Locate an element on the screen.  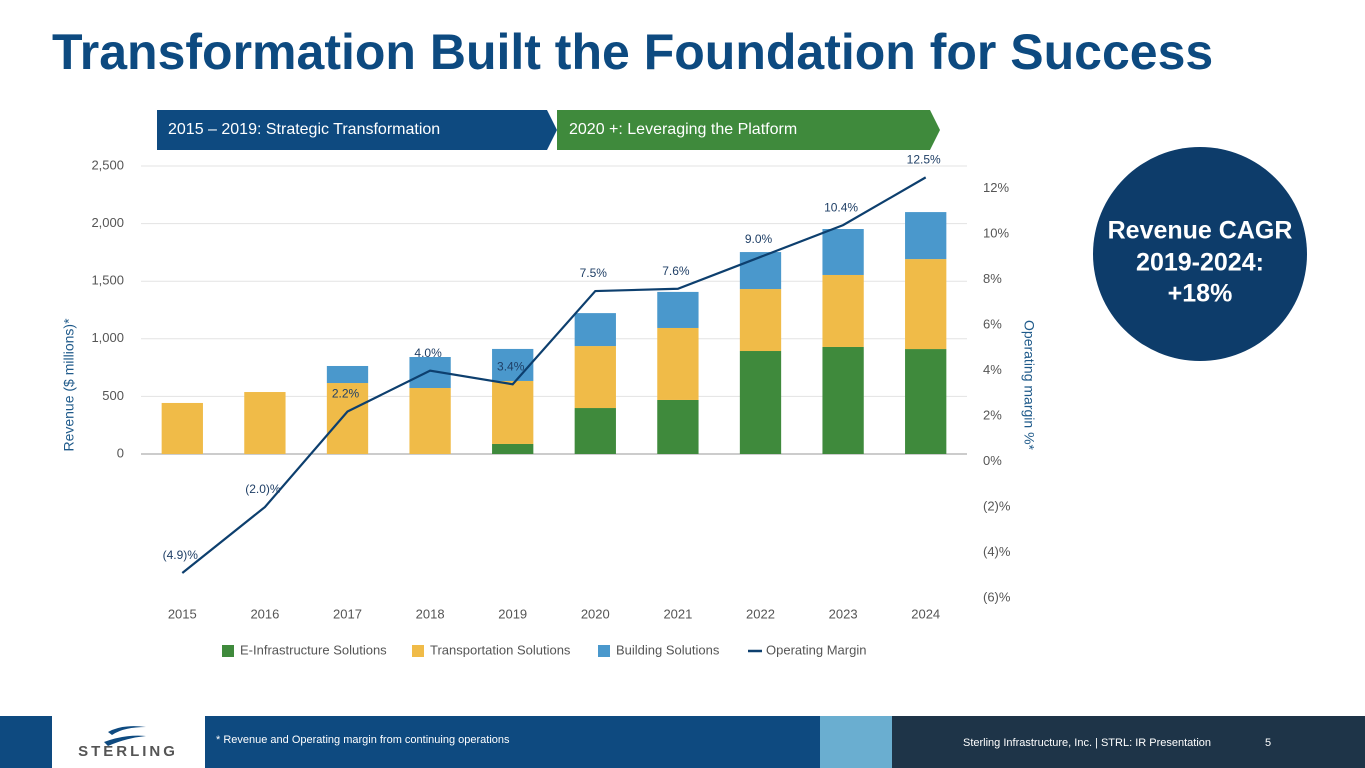
y2-tick-label: (2)% is located at coordinates (997, 505).